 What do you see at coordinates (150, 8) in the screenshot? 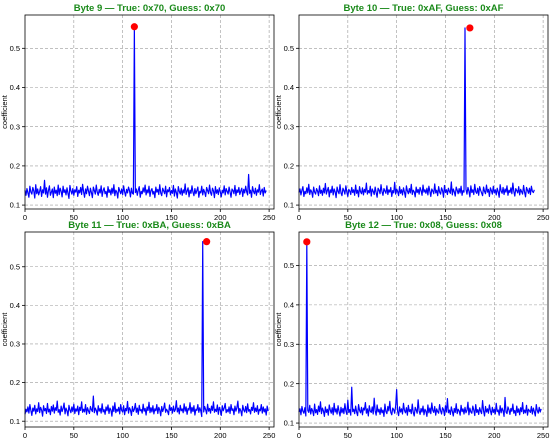
I see `chart-title: Byte 9 — True: 0x70, Guess: 0x70` at bounding box center [150, 8].